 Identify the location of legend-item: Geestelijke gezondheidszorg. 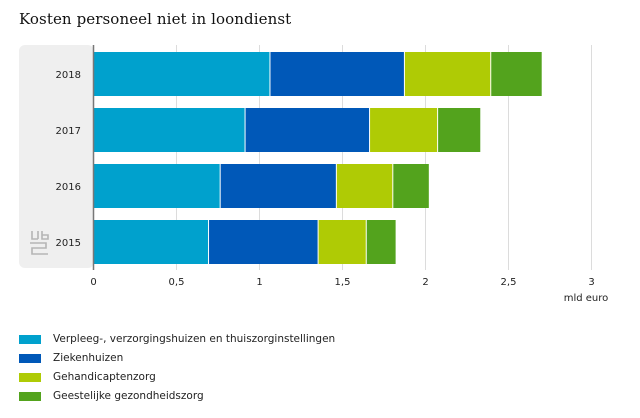
(177, 396).